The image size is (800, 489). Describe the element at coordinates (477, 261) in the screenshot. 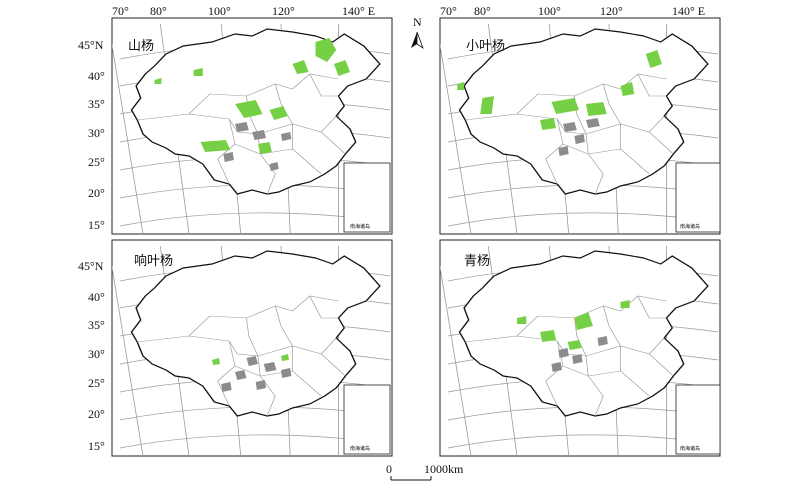

I see `panel-title: 青杨` at that location.